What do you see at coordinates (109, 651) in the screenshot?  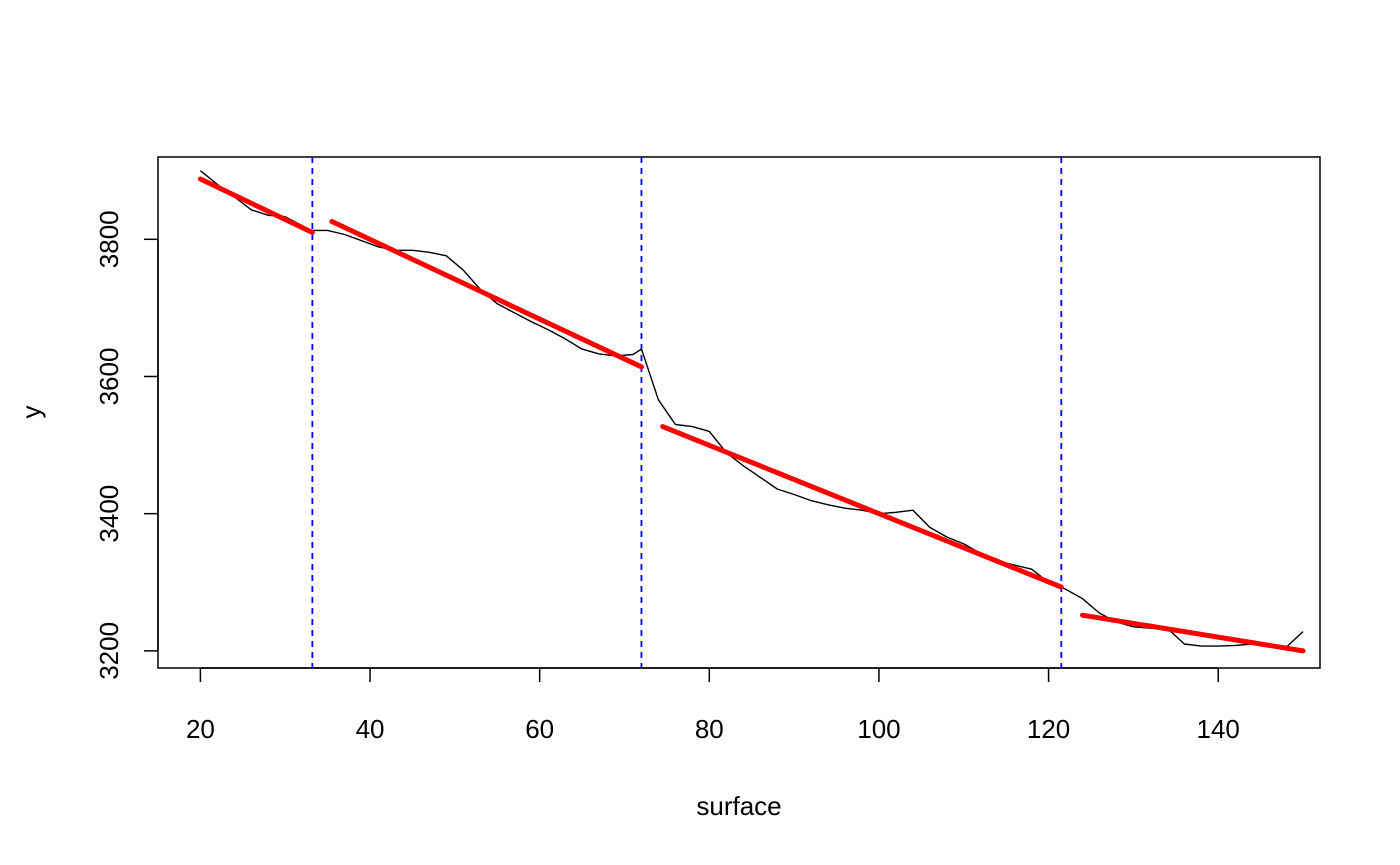 I see `y-tick-label: 3200` at bounding box center [109, 651].